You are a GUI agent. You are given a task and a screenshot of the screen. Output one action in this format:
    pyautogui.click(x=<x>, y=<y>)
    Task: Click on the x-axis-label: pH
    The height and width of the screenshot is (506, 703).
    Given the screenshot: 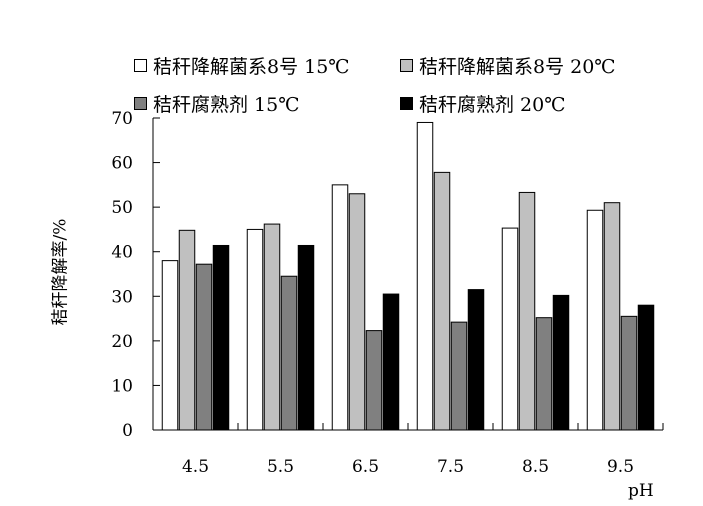 What is the action you would take?
    pyautogui.click(x=641, y=491)
    